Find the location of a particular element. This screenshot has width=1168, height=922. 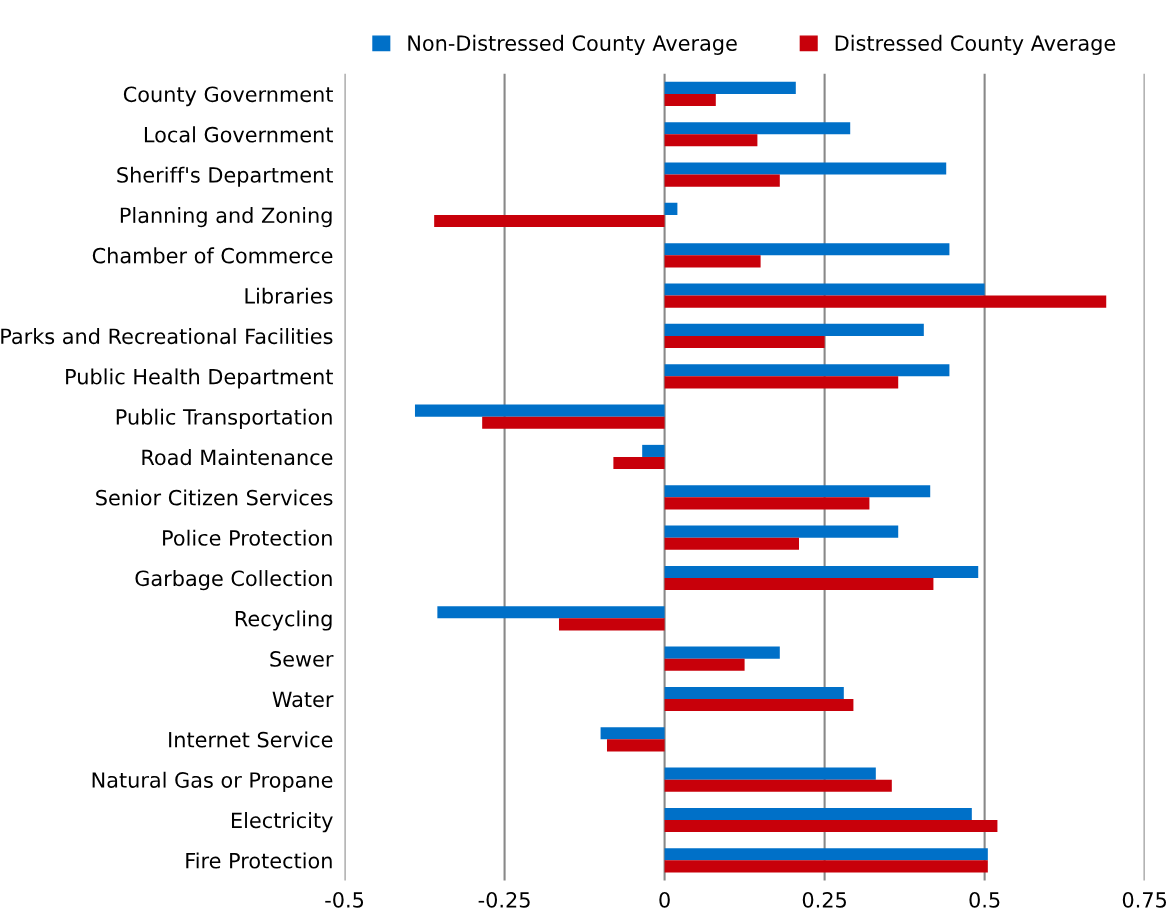

y-tick-label: Parks and Recreational Facilities is located at coordinates (167, 336).